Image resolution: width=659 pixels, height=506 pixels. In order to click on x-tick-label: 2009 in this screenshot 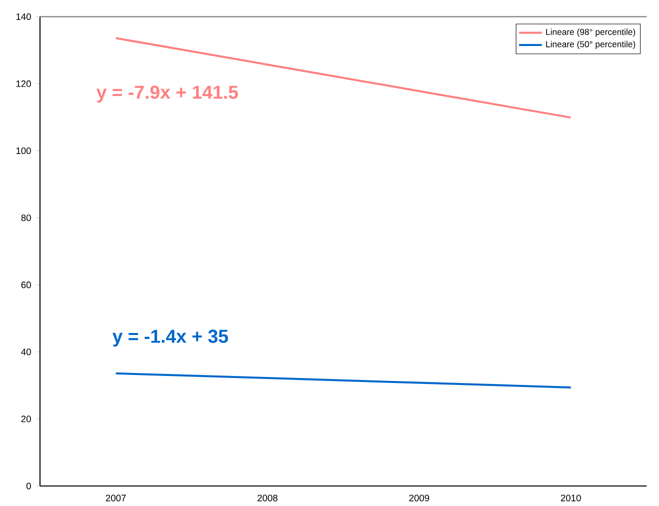, I will do `click(419, 498)`.